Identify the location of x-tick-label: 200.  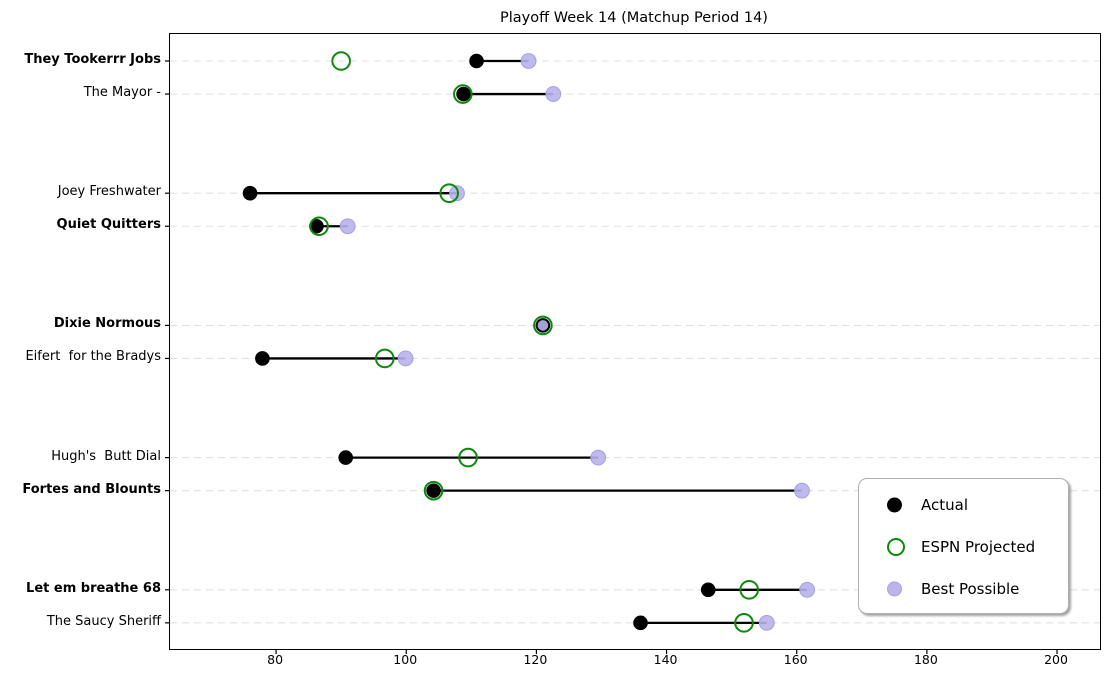
(1056, 659).